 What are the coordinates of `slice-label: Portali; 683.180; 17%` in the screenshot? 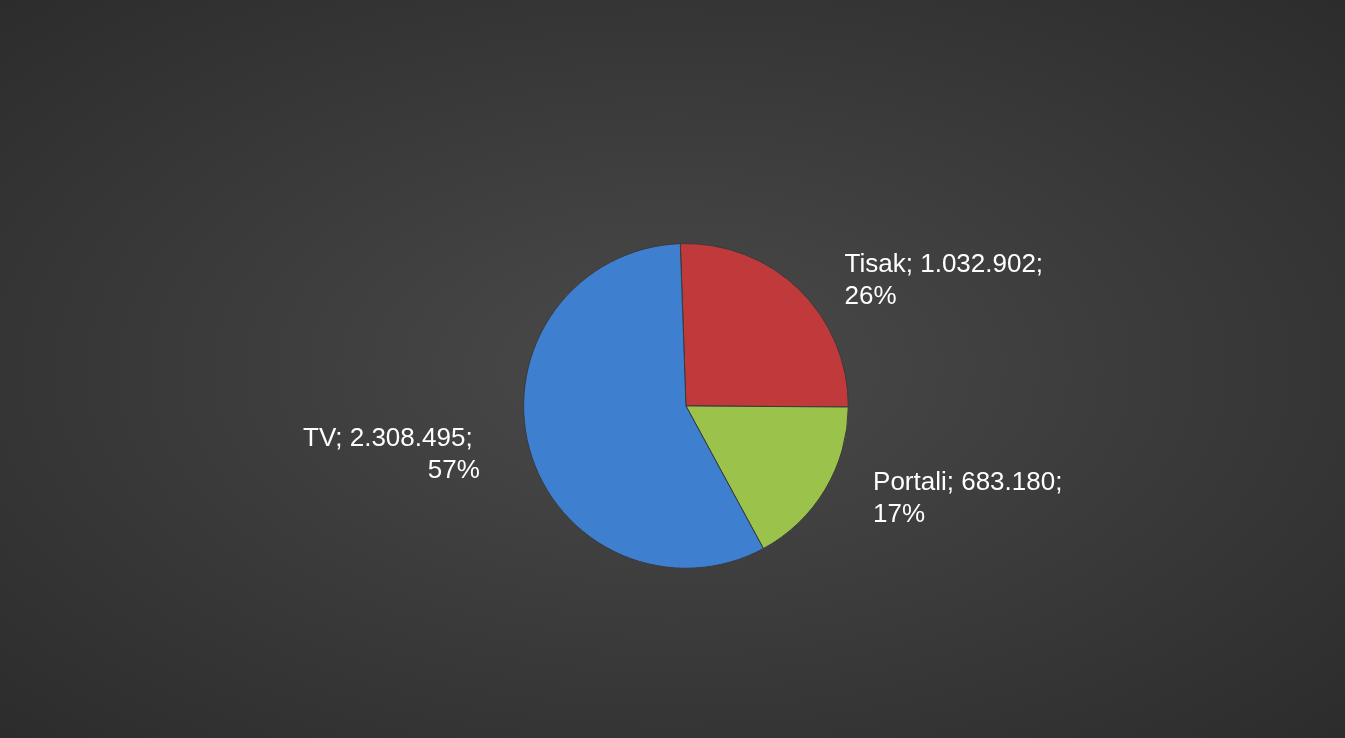 It's located at (971, 497).